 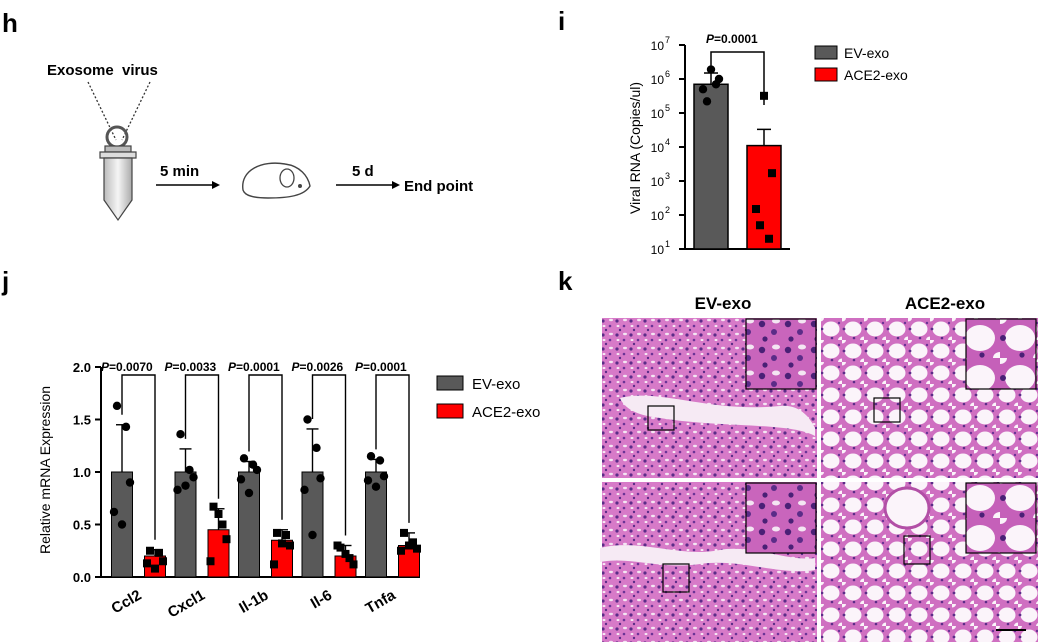 What do you see at coordinates (10, 23) in the screenshot?
I see `panel-label-h: h` at bounding box center [10, 23].